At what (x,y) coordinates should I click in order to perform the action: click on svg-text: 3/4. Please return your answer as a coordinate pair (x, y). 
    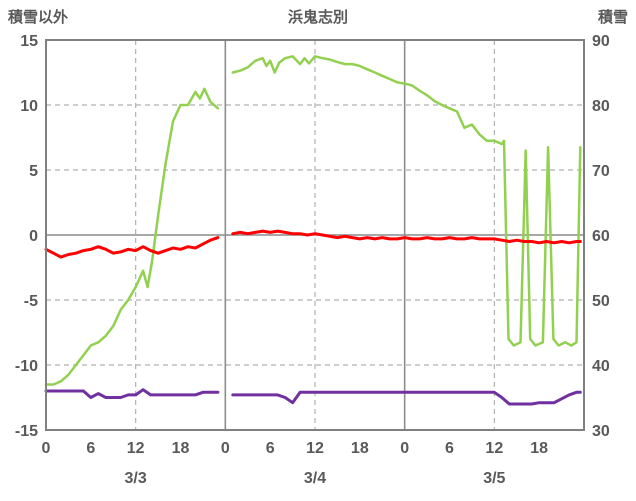
    Looking at the image, I should click on (315, 478).